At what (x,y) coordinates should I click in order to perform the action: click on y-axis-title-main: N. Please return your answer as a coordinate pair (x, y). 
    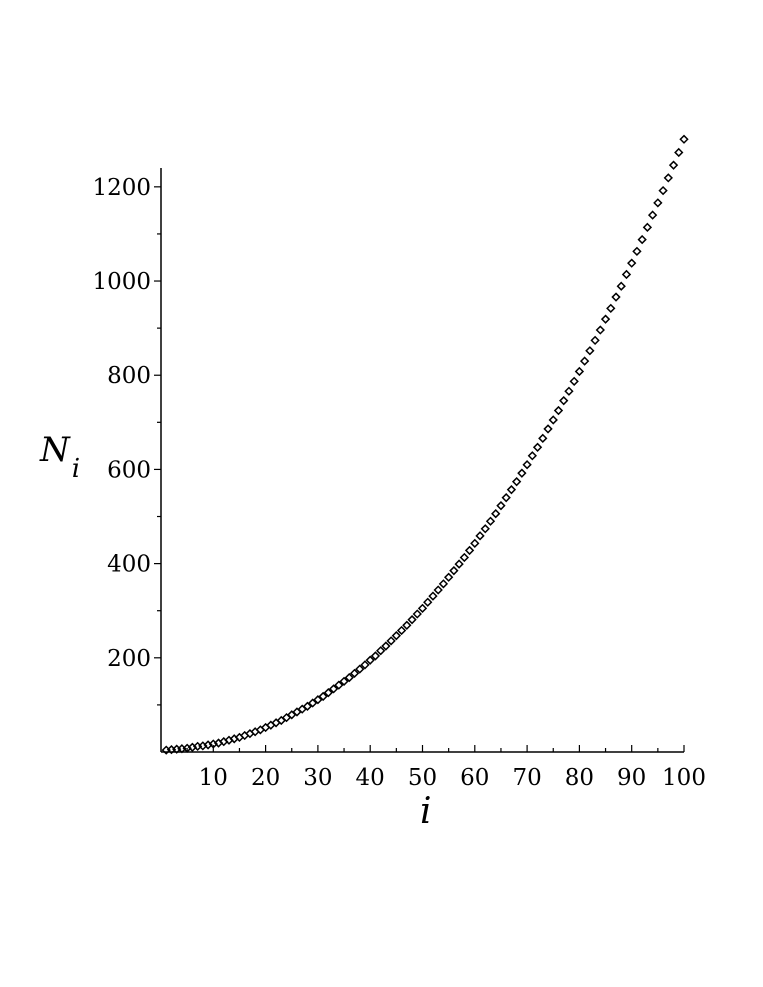
    Looking at the image, I should click on (55, 450).